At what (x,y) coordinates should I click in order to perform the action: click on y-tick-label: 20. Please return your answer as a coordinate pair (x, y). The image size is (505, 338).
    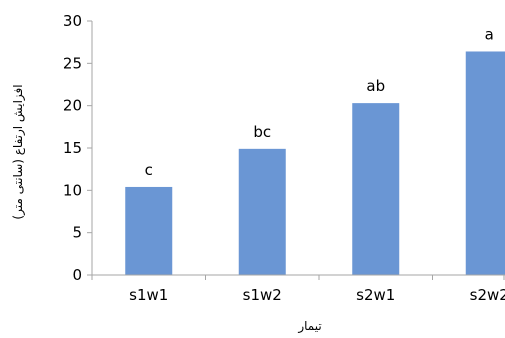
    Looking at the image, I should click on (72, 106).